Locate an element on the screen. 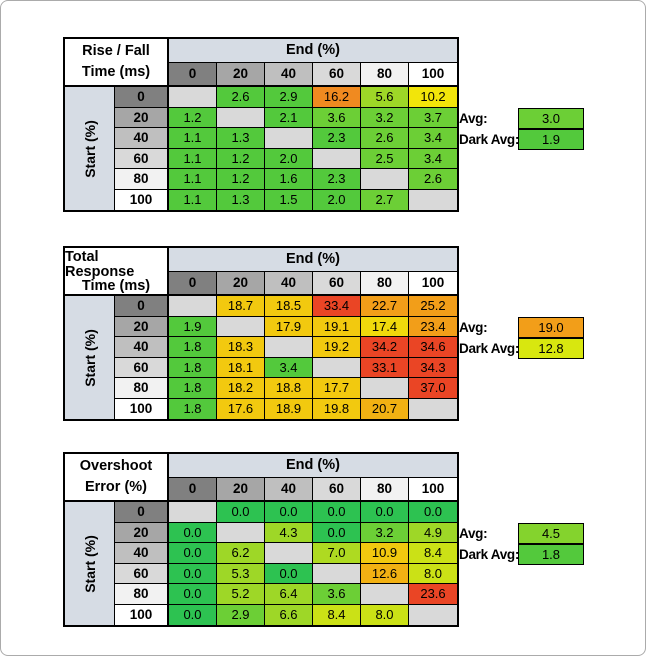  data-cell: 18.3 is located at coordinates (241, 347).